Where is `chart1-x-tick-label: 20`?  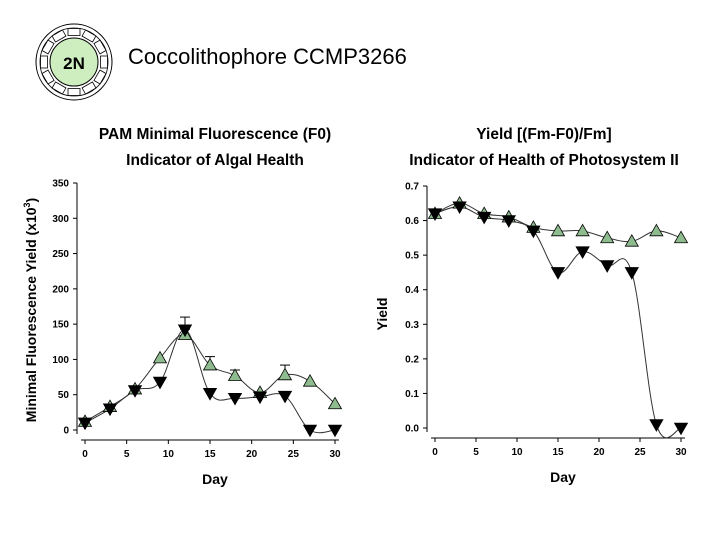
chart1-x-tick-label: 20 is located at coordinates (252, 454).